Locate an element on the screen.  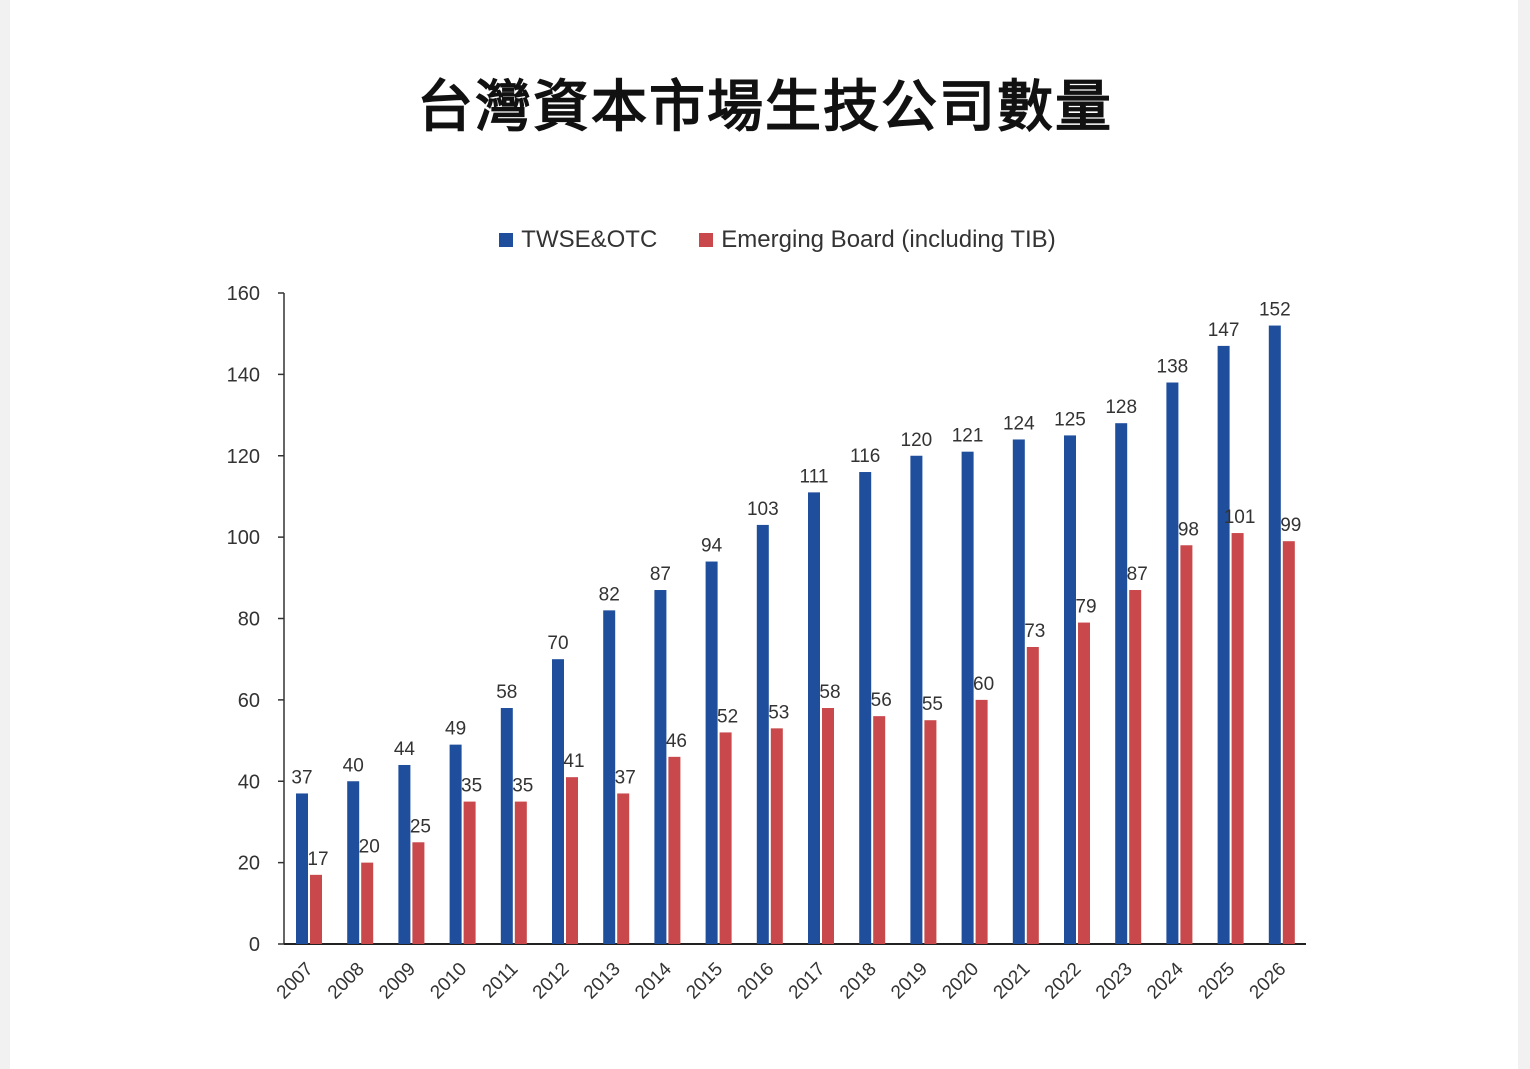
data-label-twse-otc: 138 is located at coordinates (1173, 367).